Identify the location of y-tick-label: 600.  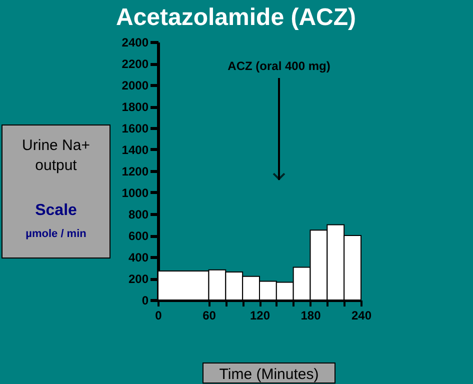
(138, 236).